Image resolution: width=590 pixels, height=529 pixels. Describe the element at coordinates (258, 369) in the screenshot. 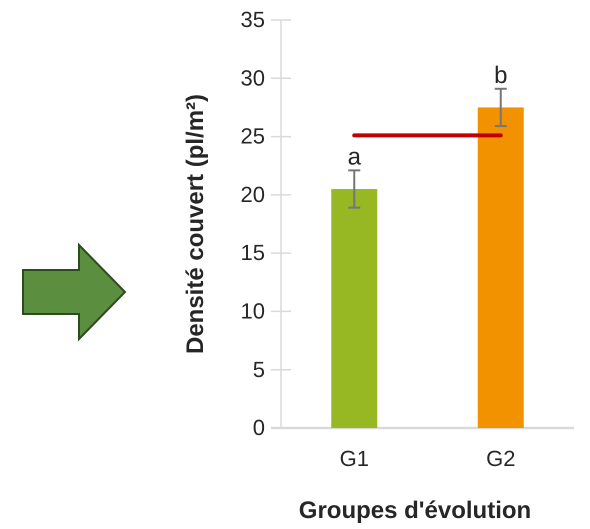

I see `y-tick-label: 5` at that location.